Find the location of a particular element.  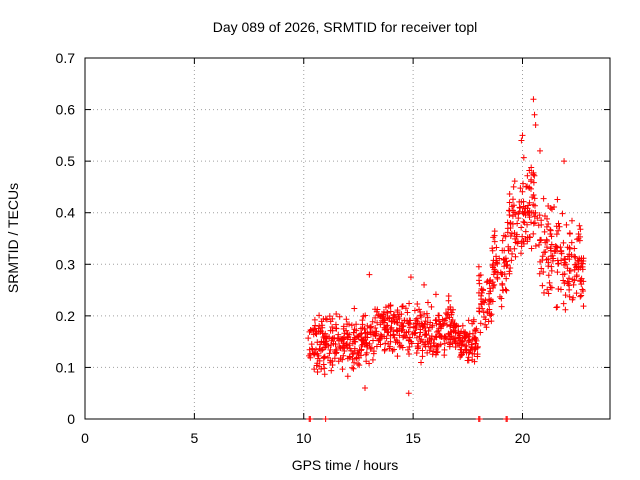

x-tick-label: 20 is located at coordinates (523, 438).